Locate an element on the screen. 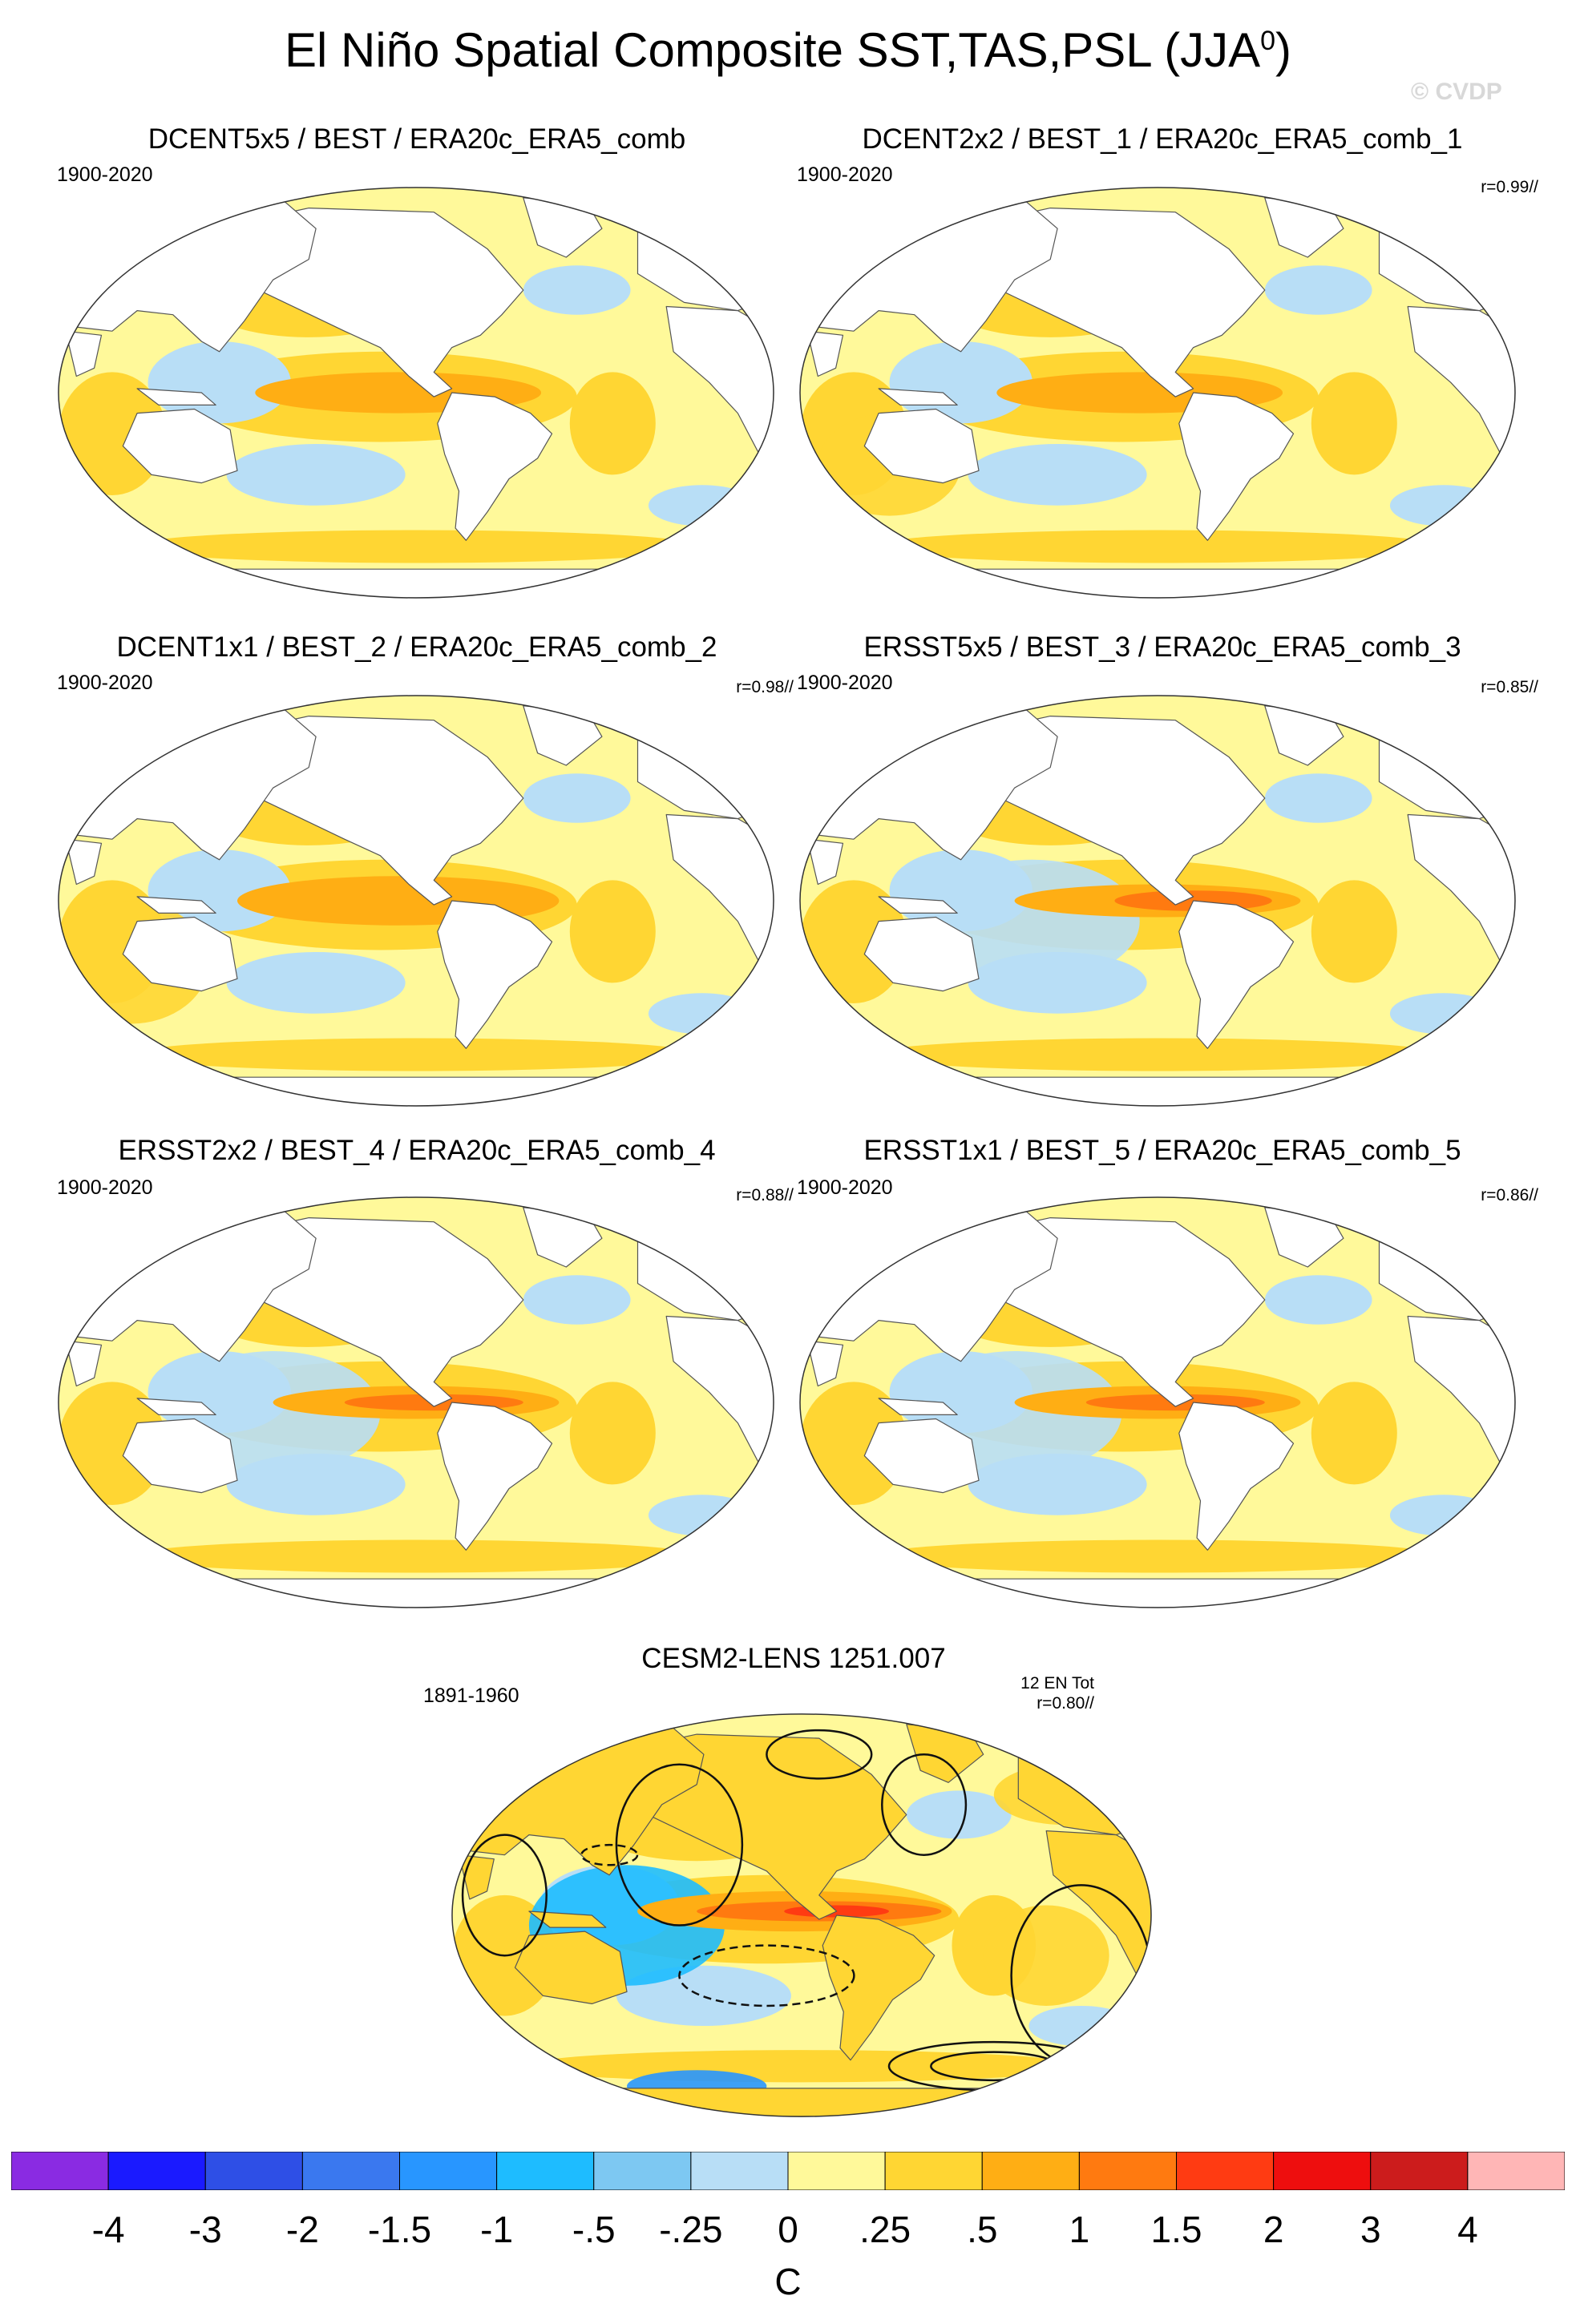 This screenshot has width=1576, height=2324. colorbar is located at coordinates (788, 2171).